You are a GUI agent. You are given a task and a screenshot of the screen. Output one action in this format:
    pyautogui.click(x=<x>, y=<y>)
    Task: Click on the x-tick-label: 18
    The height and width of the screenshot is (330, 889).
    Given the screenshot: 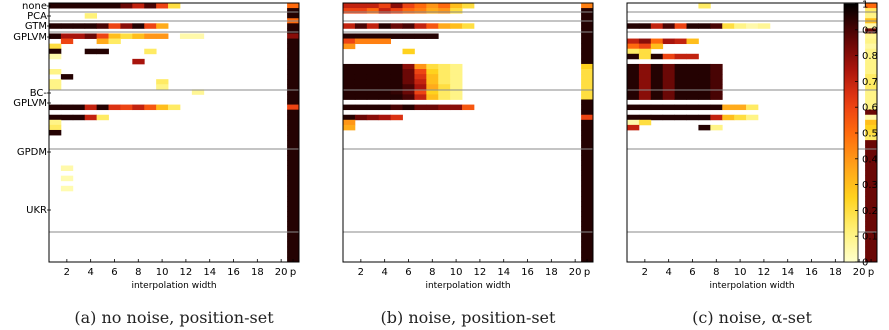 What is the action you would take?
    pyautogui.click(x=835, y=272)
    